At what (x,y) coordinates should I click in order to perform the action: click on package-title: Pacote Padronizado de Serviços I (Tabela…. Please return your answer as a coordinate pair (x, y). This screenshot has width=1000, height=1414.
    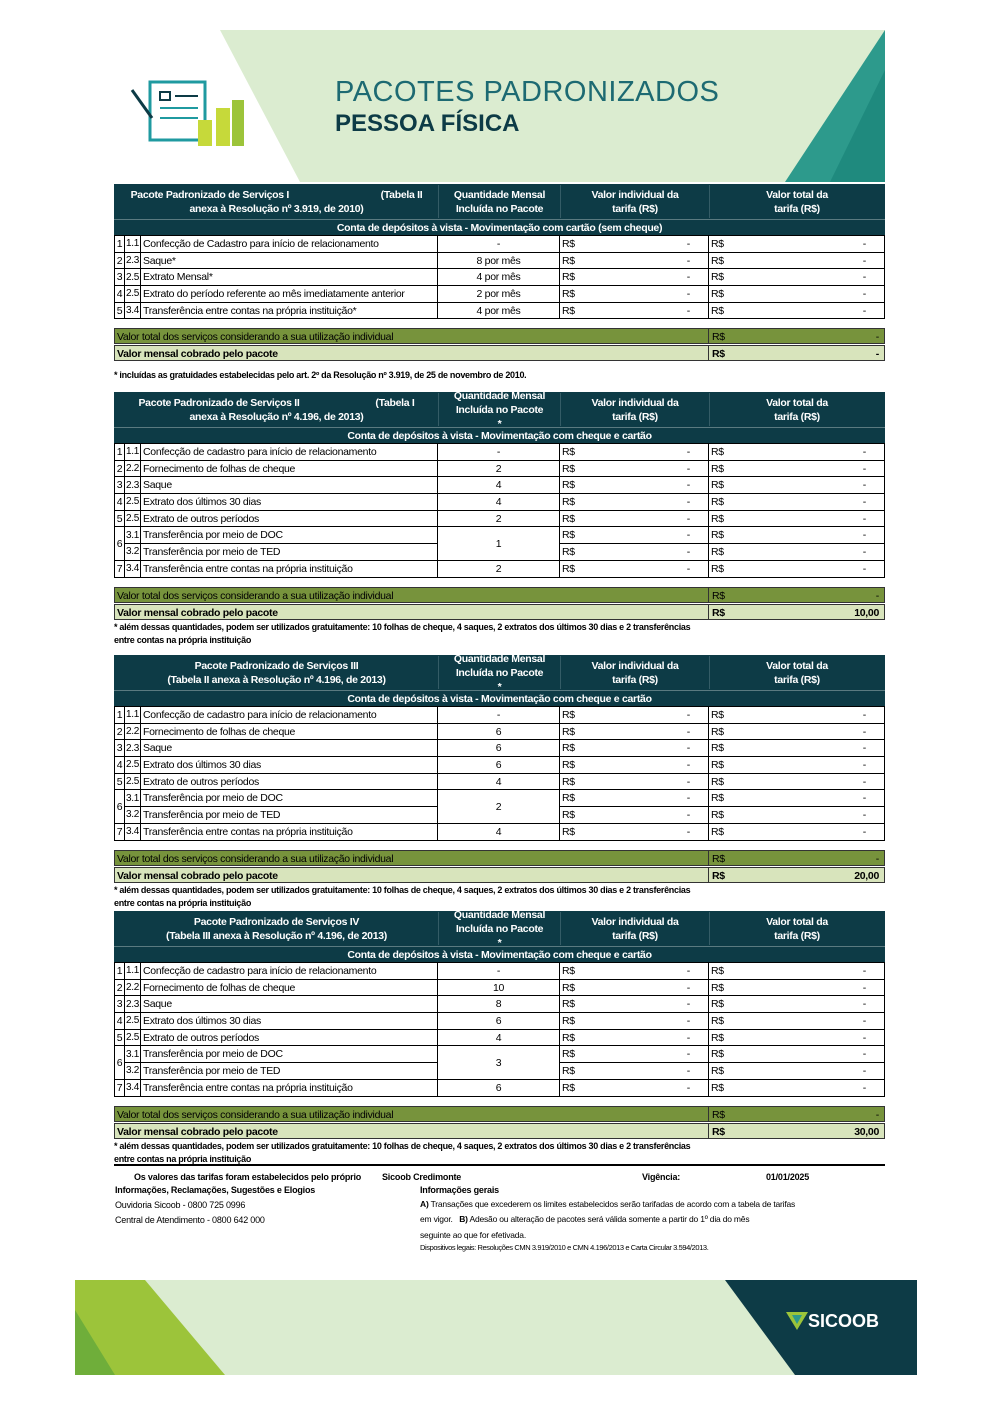
    Looking at the image, I should click on (276, 201).